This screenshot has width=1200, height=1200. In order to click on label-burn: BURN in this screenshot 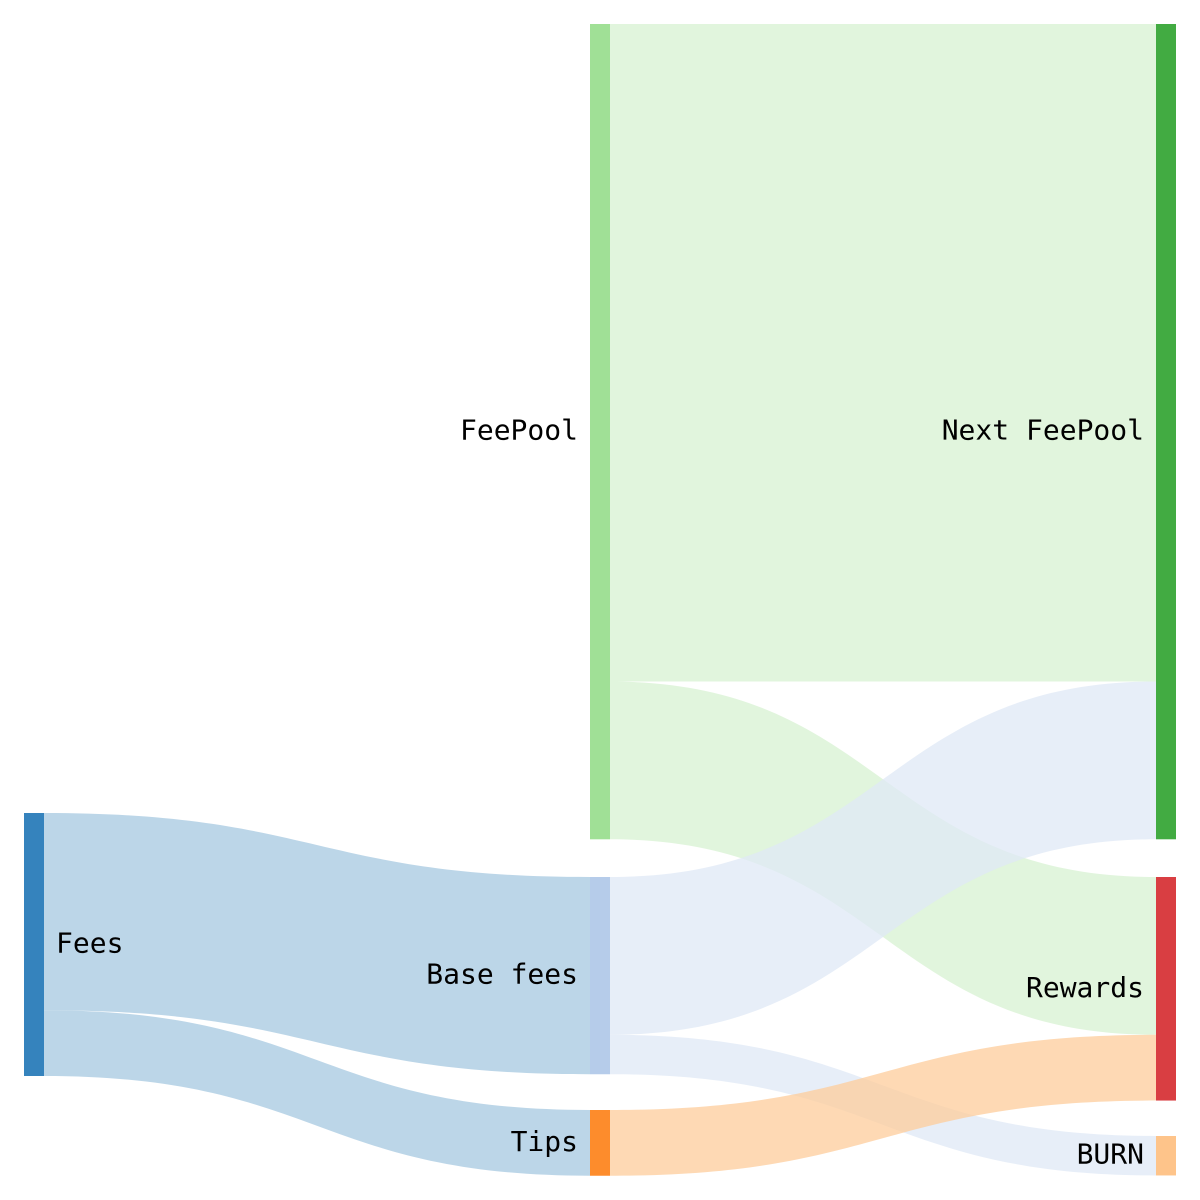, I will do `click(1110, 1154)`.